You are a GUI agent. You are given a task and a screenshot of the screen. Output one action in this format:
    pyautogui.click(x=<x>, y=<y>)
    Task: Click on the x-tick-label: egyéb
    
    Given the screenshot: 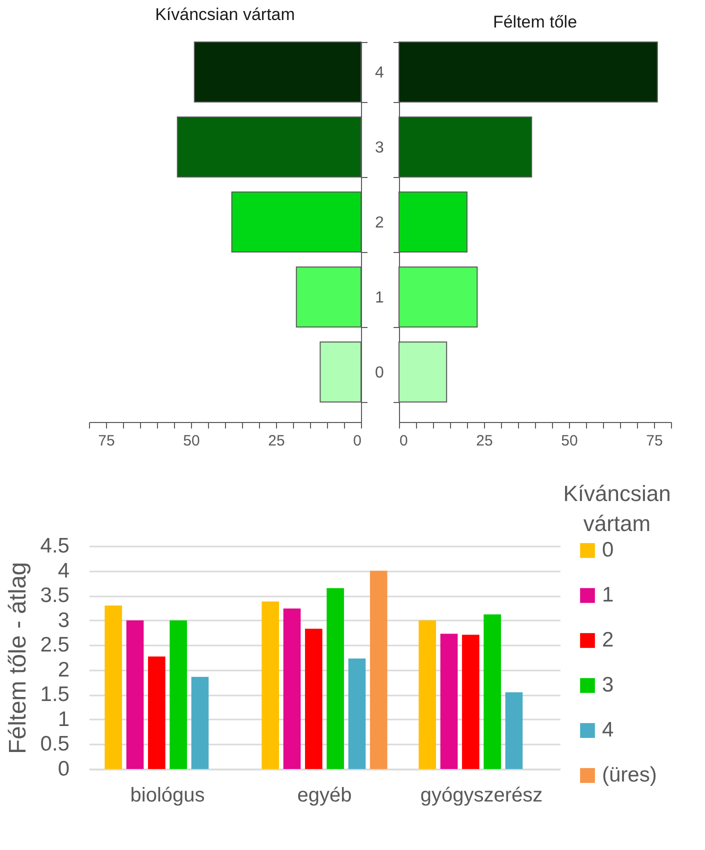 What is the action you would take?
    pyautogui.click(x=324, y=795)
    